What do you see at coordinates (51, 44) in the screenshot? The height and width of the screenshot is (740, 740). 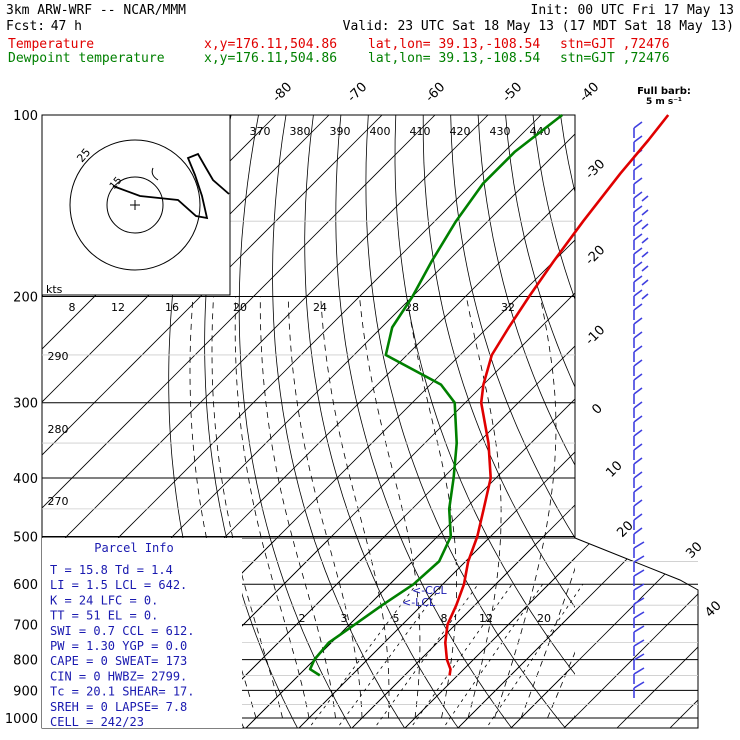 I see `legend-temperature-label: Temperature` at bounding box center [51, 44].